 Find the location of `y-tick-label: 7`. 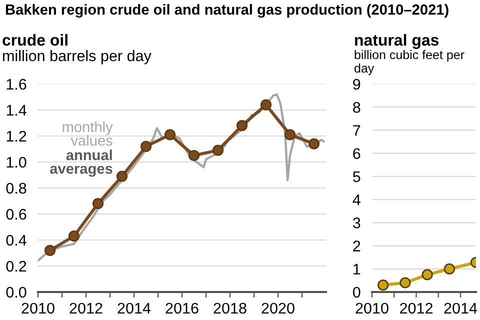

y-tick-label: 7 is located at coordinates (356, 130).